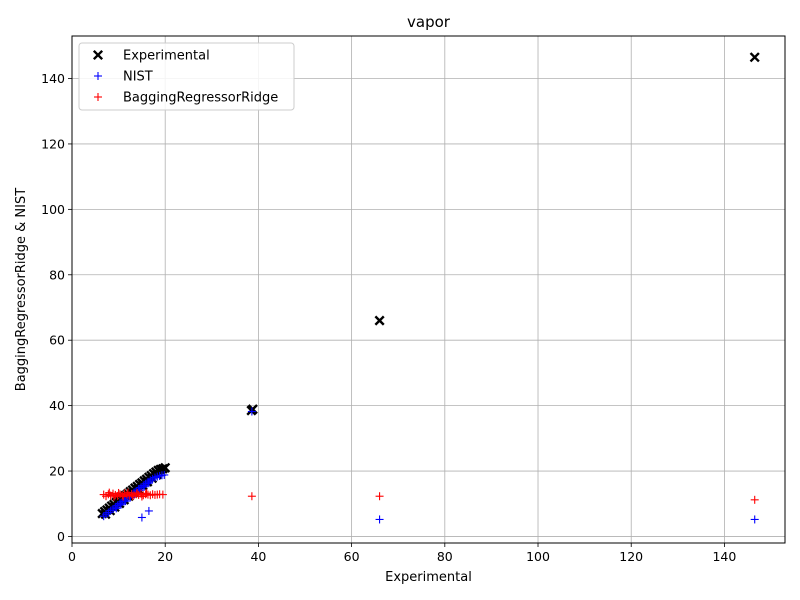 The image size is (800, 600). Describe the element at coordinates (57, 471) in the screenshot. I see `y-tick-label: 20` at that location.